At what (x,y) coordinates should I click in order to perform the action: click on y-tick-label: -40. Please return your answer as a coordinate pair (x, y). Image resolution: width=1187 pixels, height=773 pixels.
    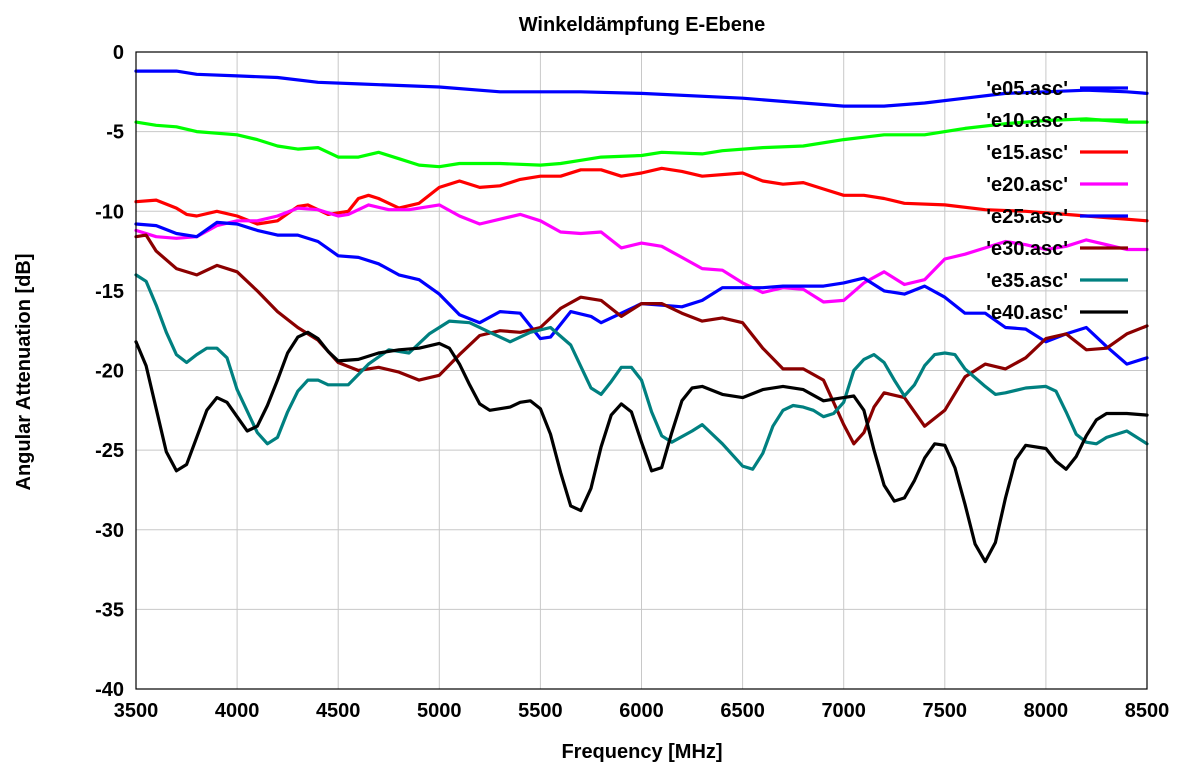
    Looking at the image, I should click on (109, 690).